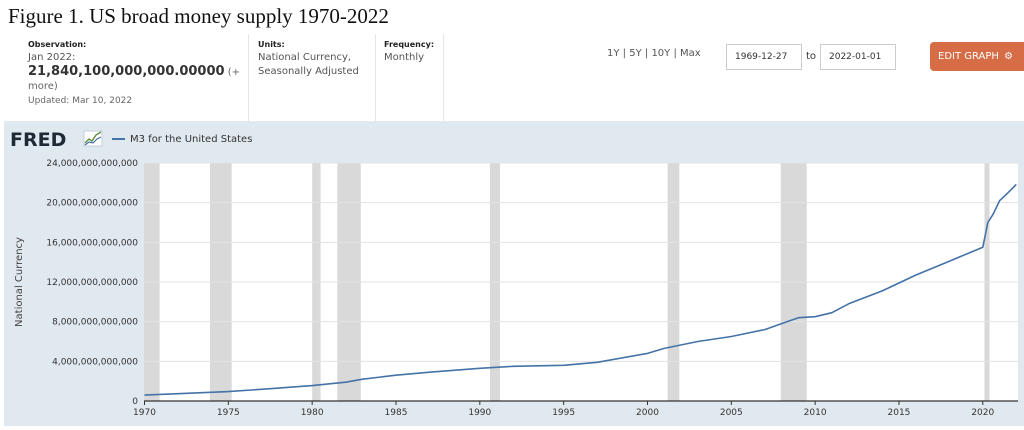  I want to click on units-label: Units:, so click(271, 44).